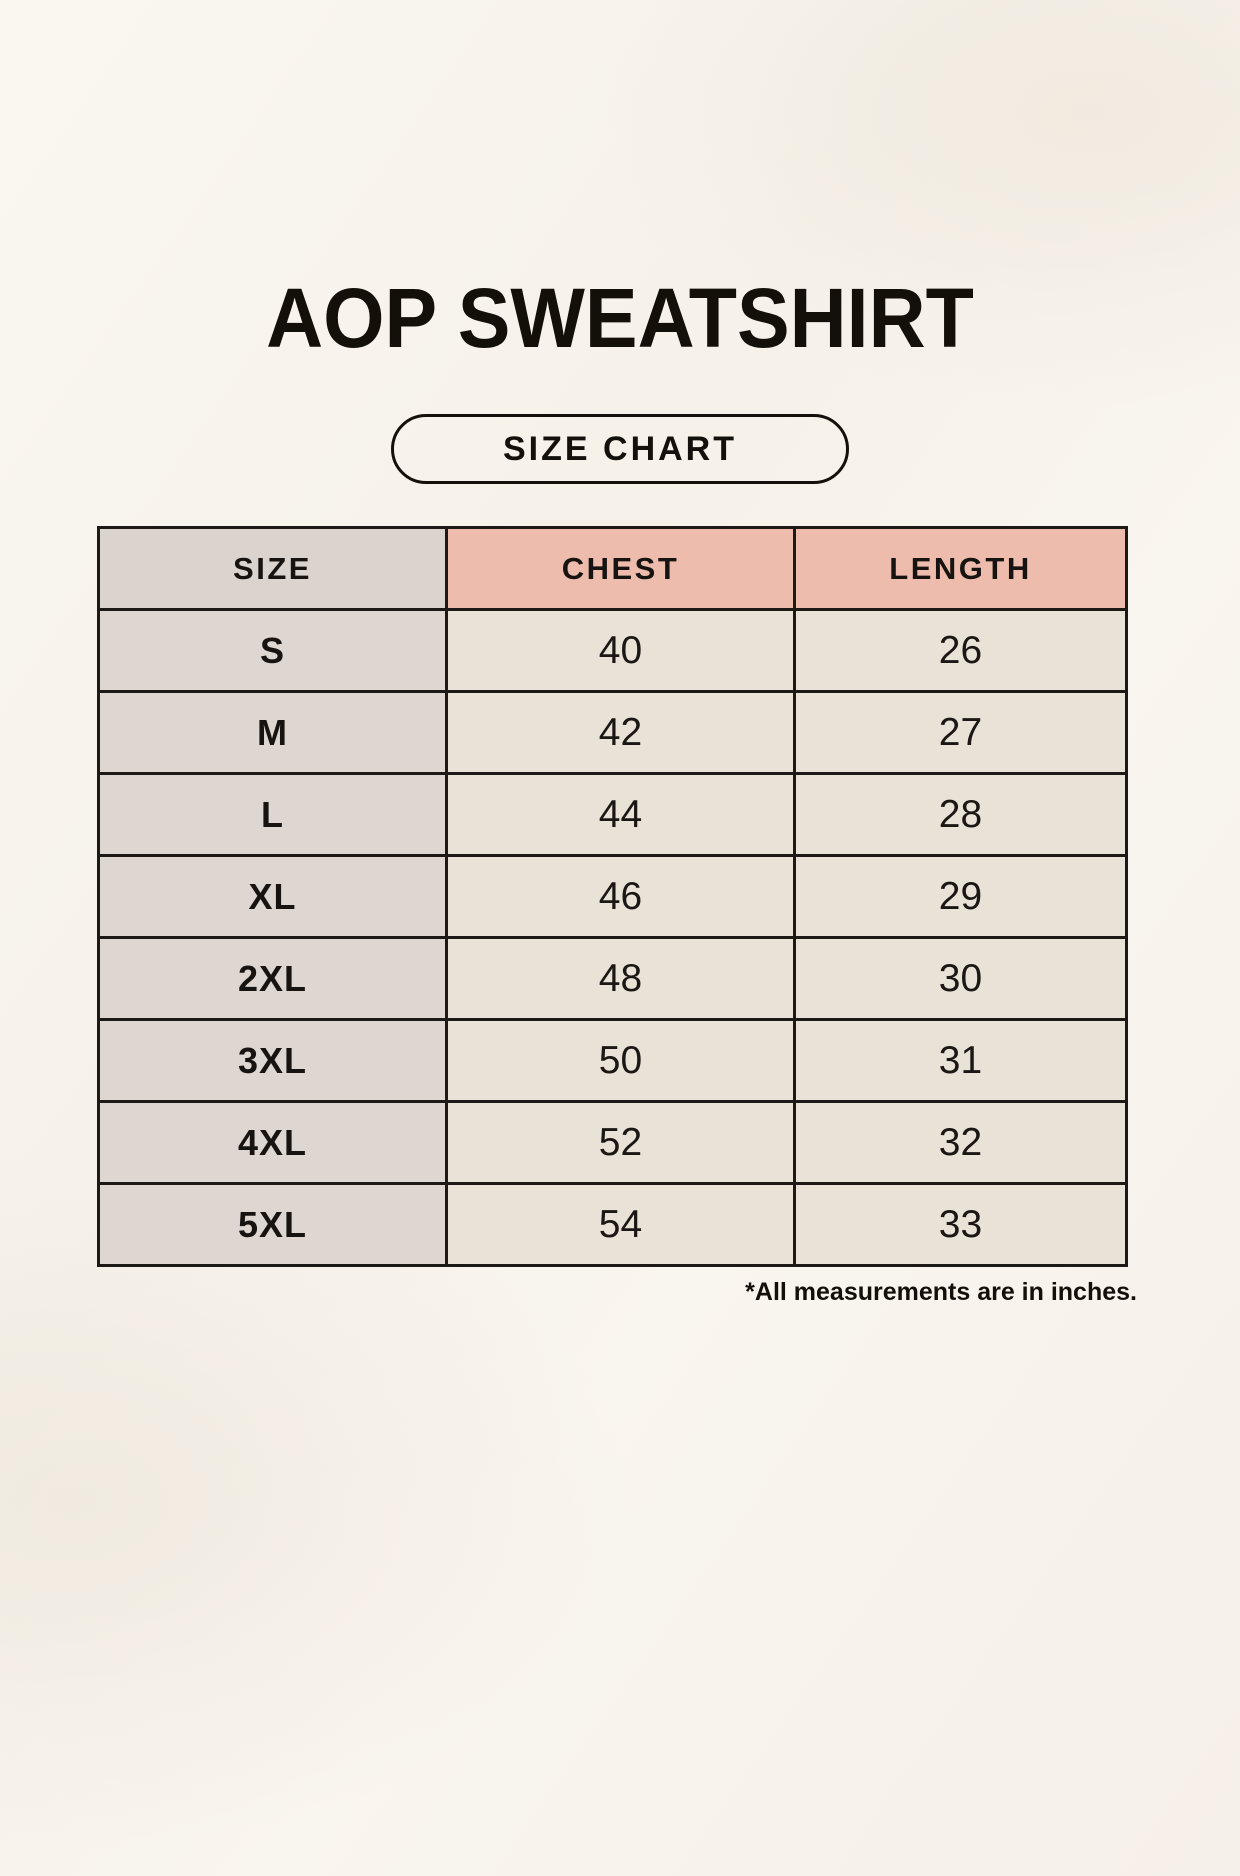  What do you see at coordinates (272, 650) in the screenshot?
I see `size-label: S` at bounding box center [272, 650].